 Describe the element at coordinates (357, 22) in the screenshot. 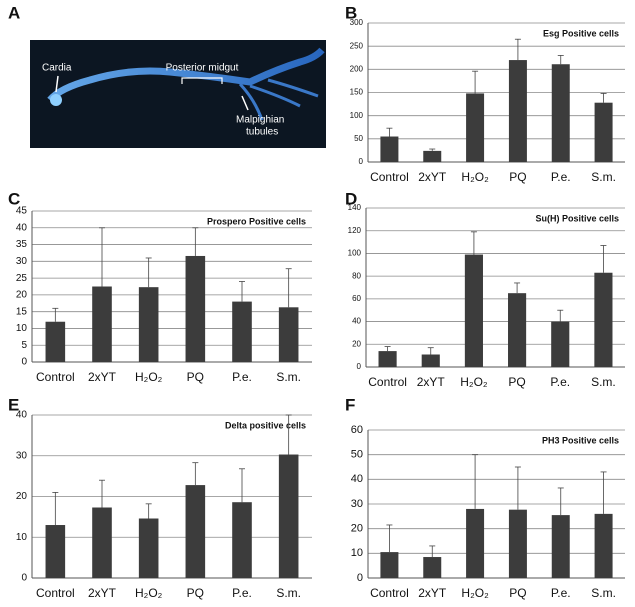

I see `y-tick-label: 300` at that location.